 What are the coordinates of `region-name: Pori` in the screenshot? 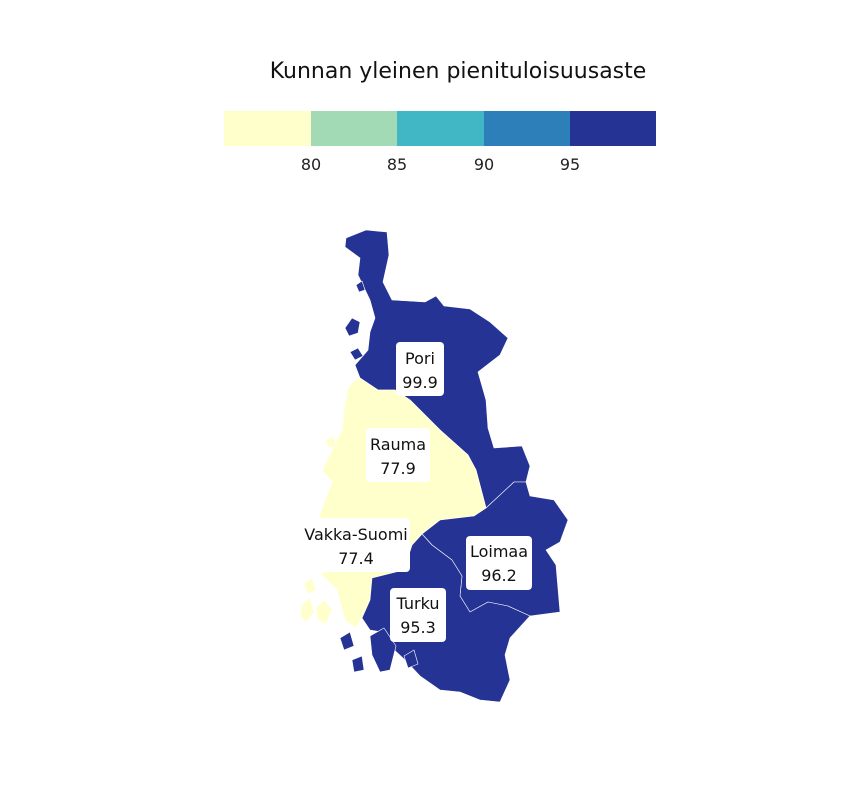 It's located at (420, 358).